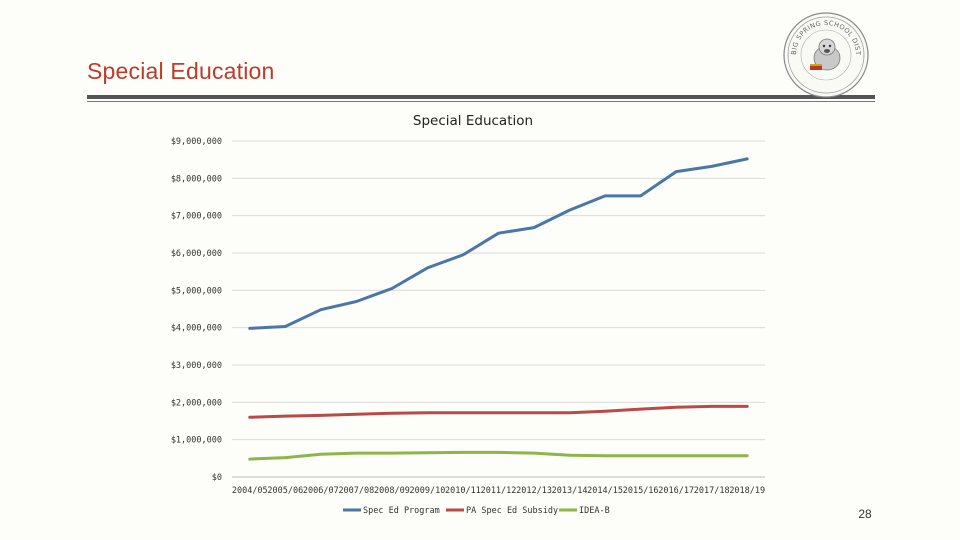 The image size is (960, 540). I want to click on x-tick-label: 2005/06, so click(285, 491).